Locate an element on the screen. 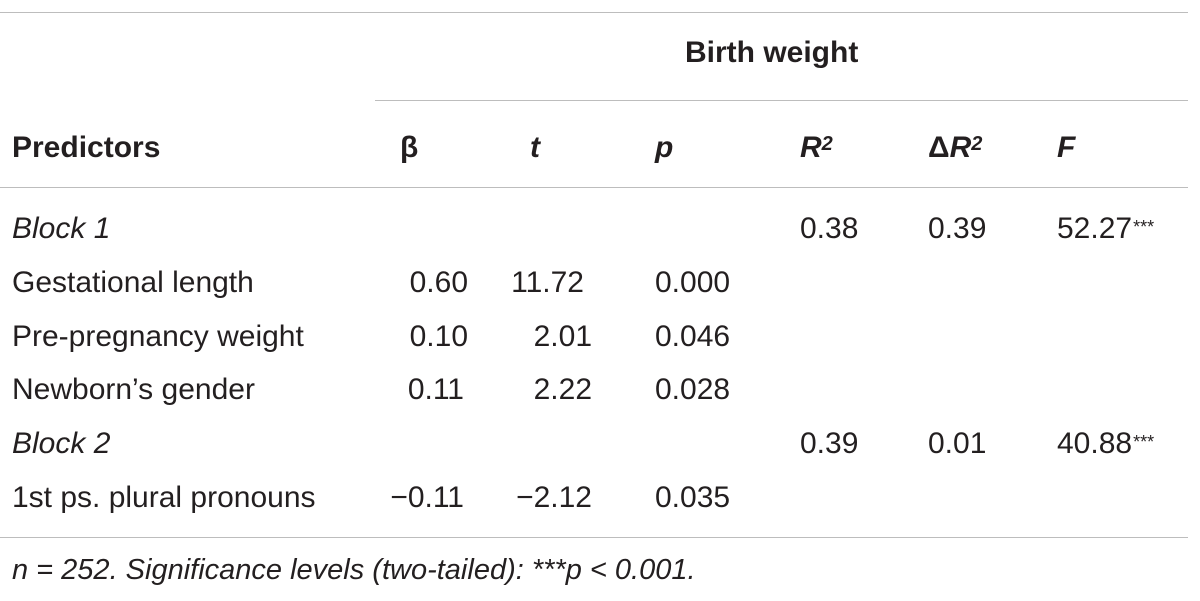  cell-p: 0.046 is located at coordinates (693, 336).